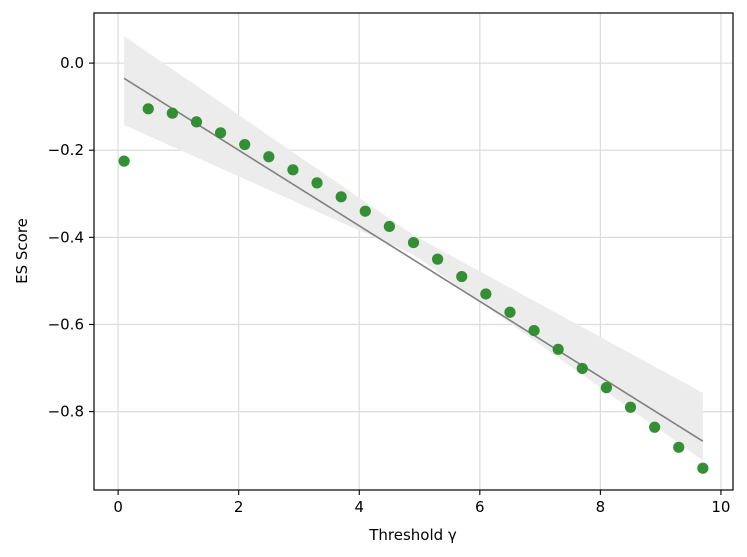 The height and width of the screenshot is (557, 747). Describe the element at coordinates (66, 324) in the screenshot. I see `y-tick-label: −0.6` at that location.